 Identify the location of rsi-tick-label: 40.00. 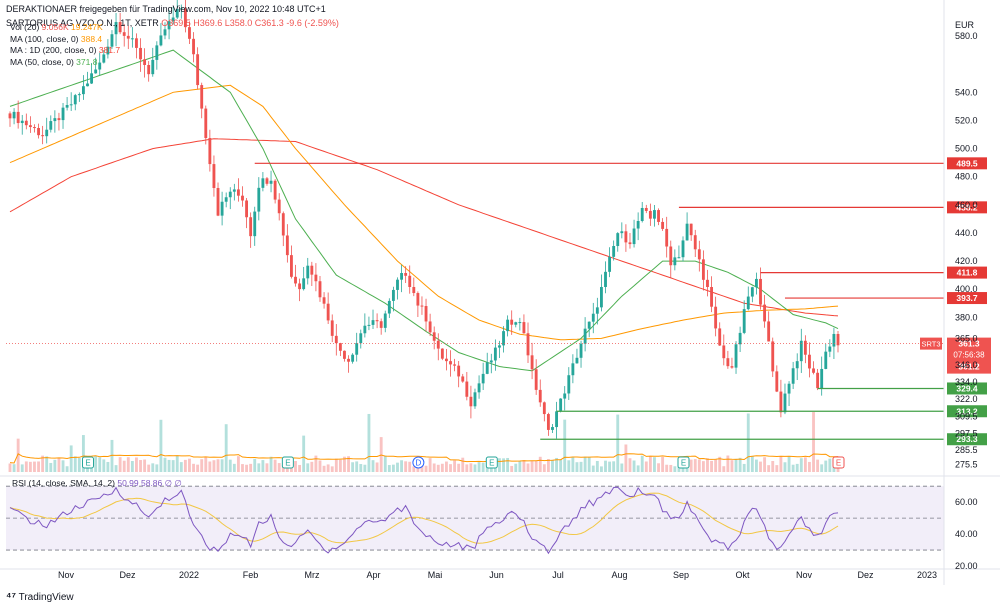
(966, 534).